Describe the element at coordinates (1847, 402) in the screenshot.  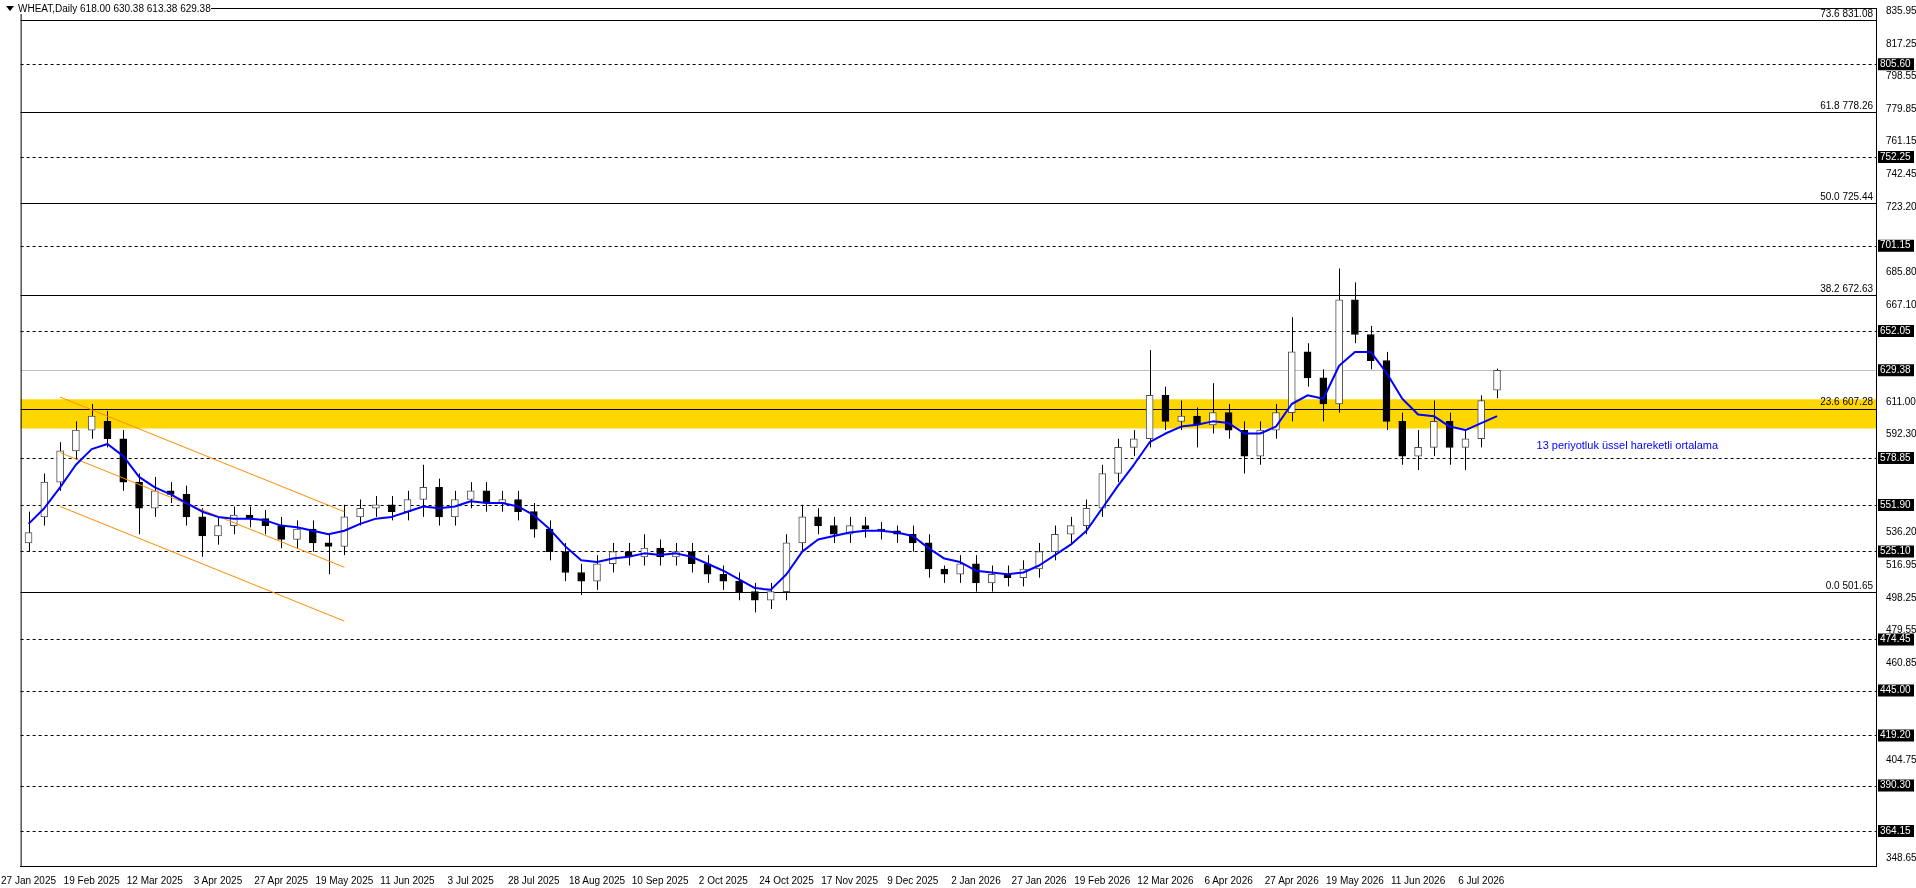
I see `ref-line-label: 23.6 607.28` at that location.